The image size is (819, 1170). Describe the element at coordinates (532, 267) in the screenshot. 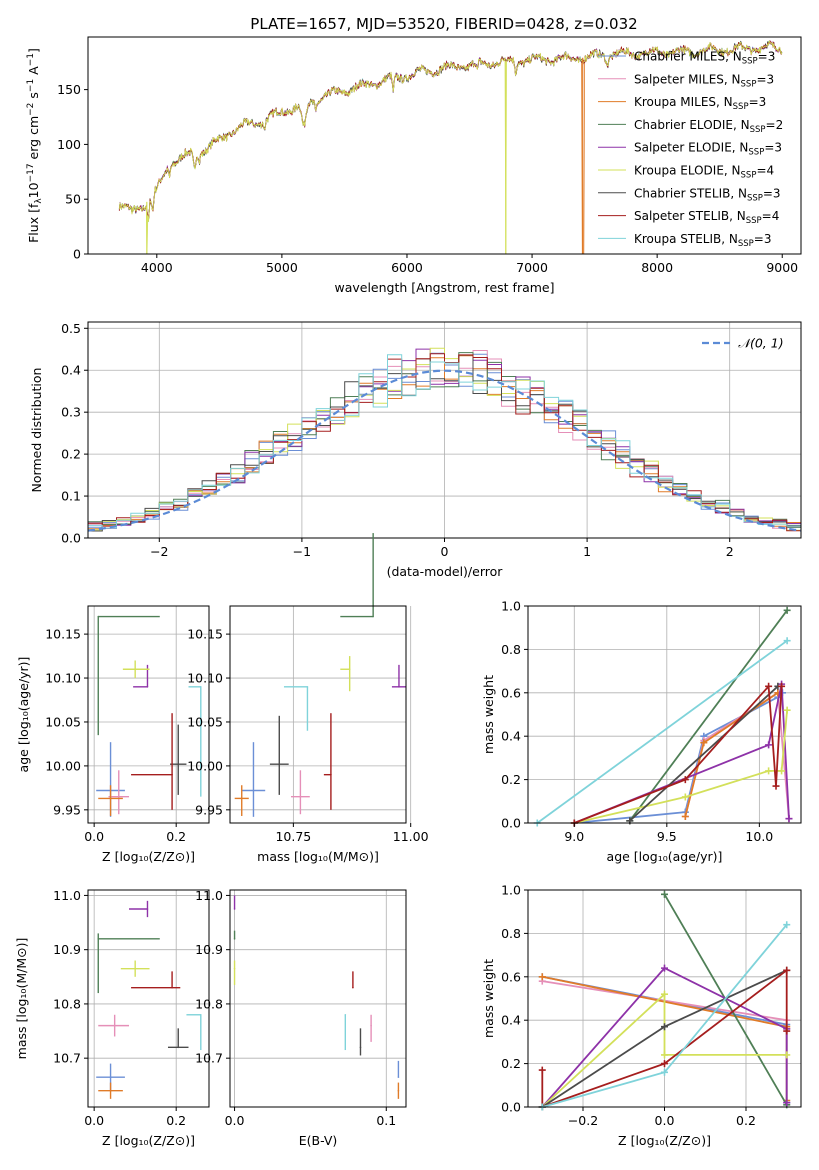

I see `x-tick-label: 7000` at that location.